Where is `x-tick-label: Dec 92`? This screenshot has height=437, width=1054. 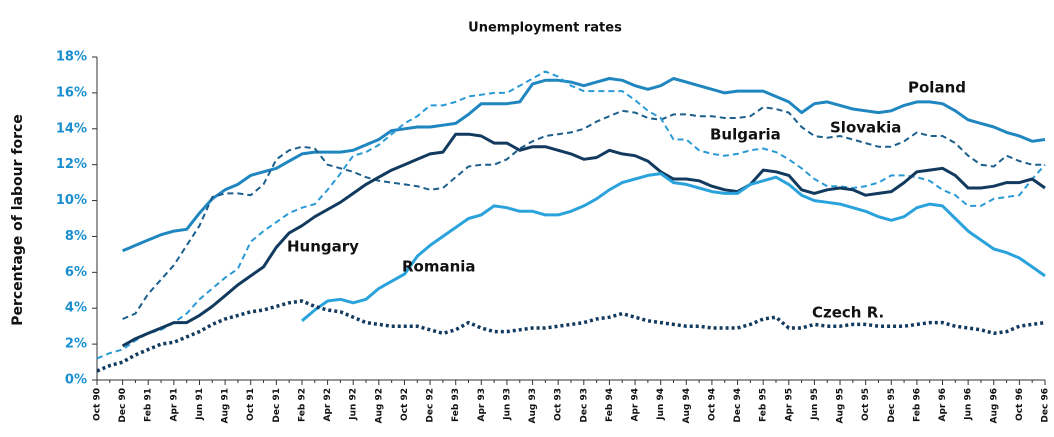 x-tick-label: Dec 92 is located at coordinates (431, 405).